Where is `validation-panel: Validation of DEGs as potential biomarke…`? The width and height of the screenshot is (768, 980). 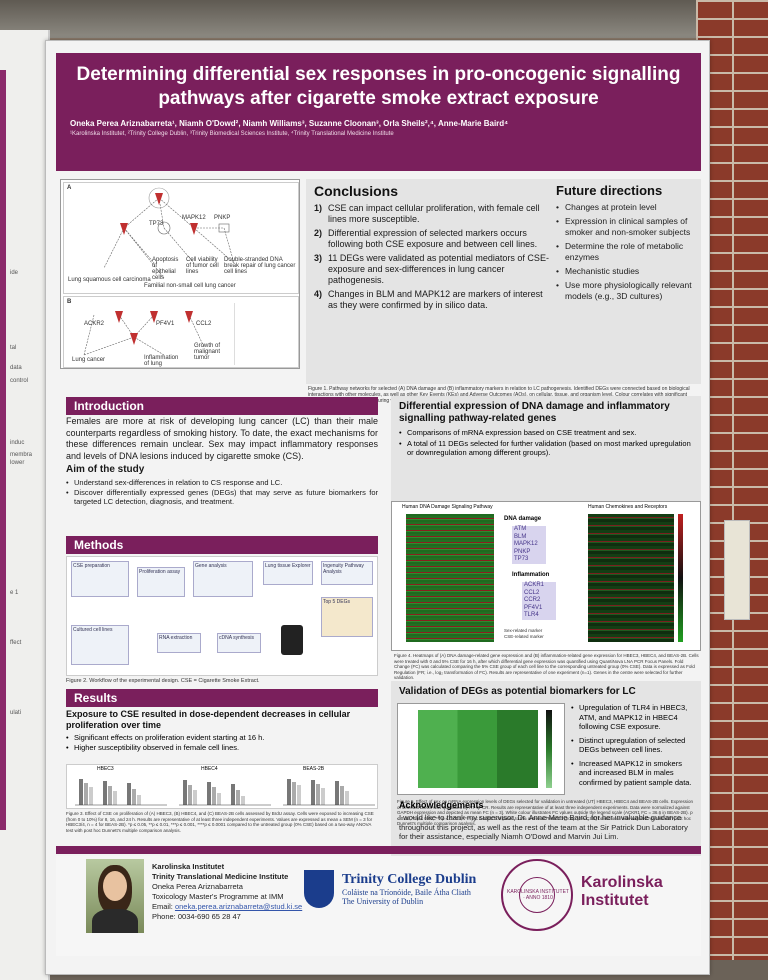
validation-panel: Validation of DEGs as potential biomarke… is located at coordinates (546, 771).